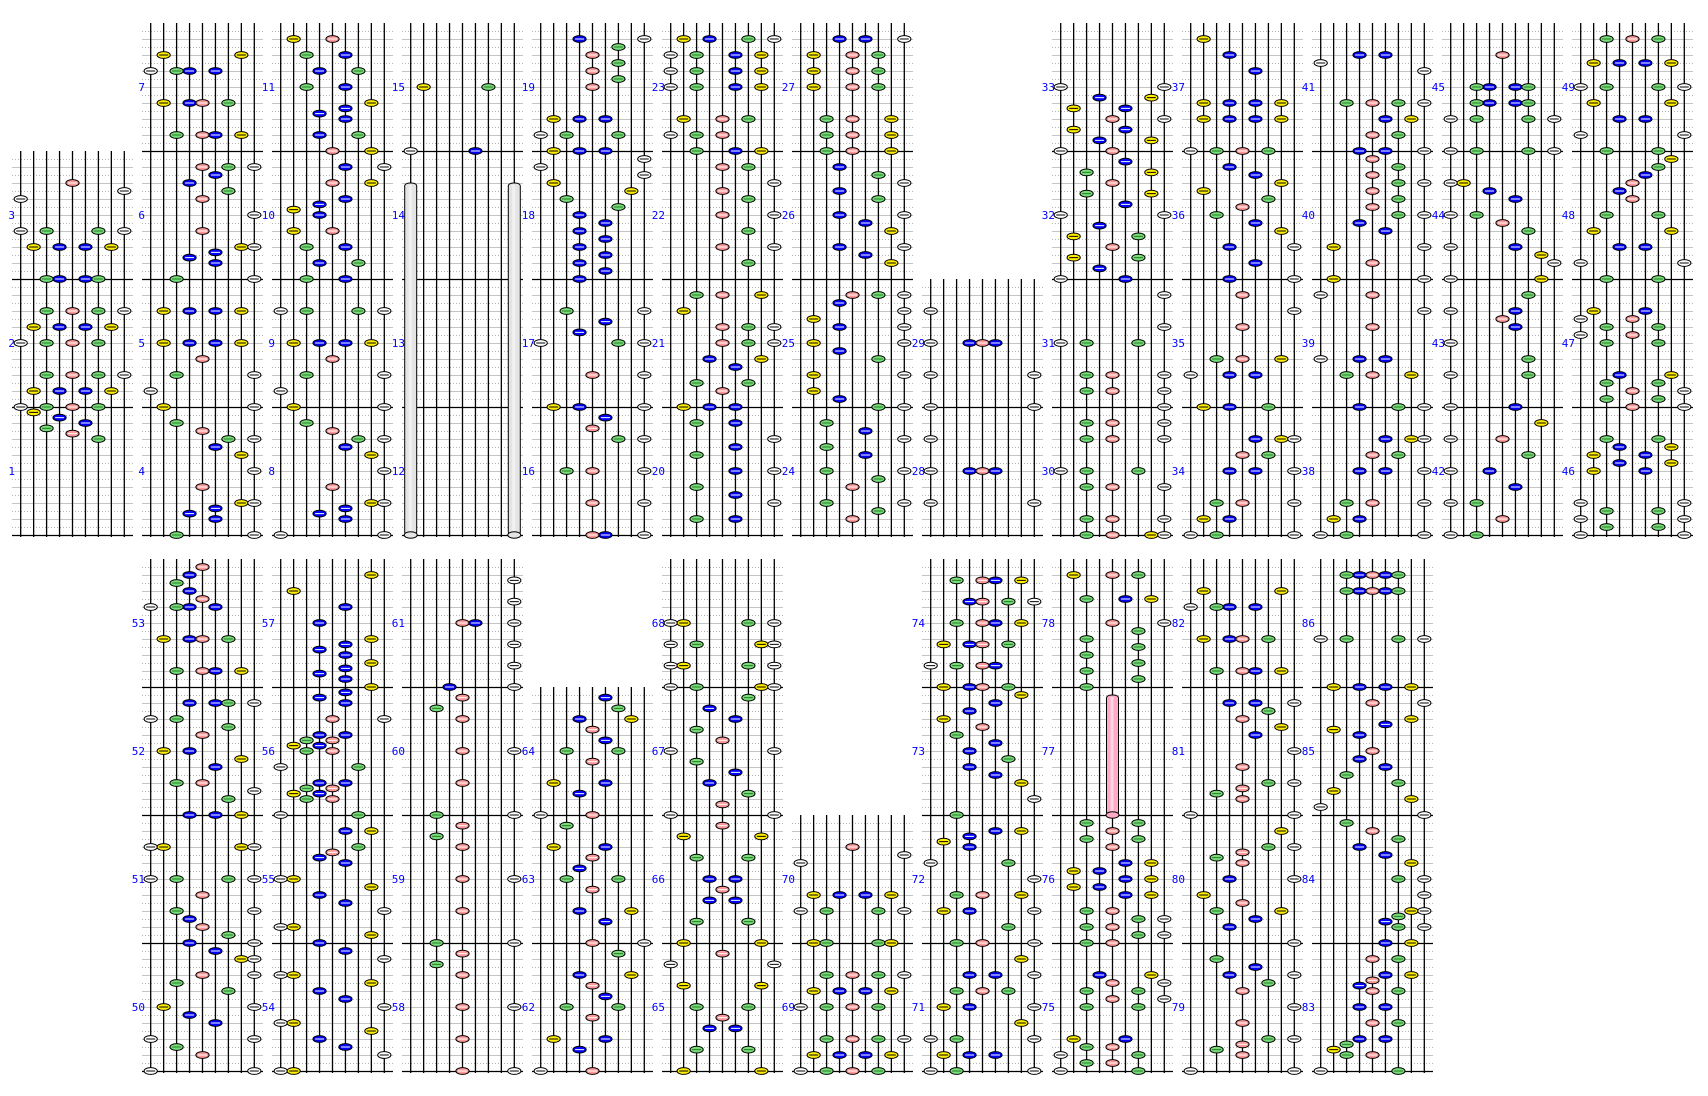 The width and height of the screenshot is (1708, 1096). What do you see at coordinates (514, 359) in the screenshot?
I see `hold-highlight` at bounding box center [514, 359].